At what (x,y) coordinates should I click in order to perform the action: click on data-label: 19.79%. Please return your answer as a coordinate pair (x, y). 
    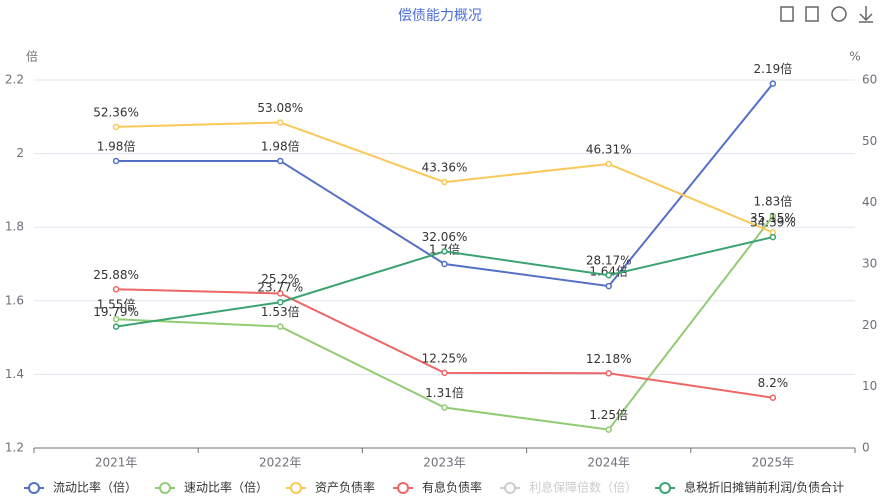
    Looking at the image, I should click on (116, 312).